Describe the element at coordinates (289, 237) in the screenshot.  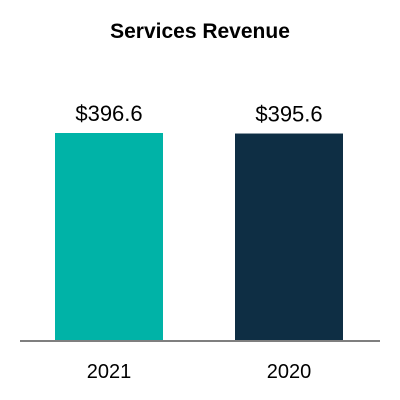
I see `bar-2020` at that location.